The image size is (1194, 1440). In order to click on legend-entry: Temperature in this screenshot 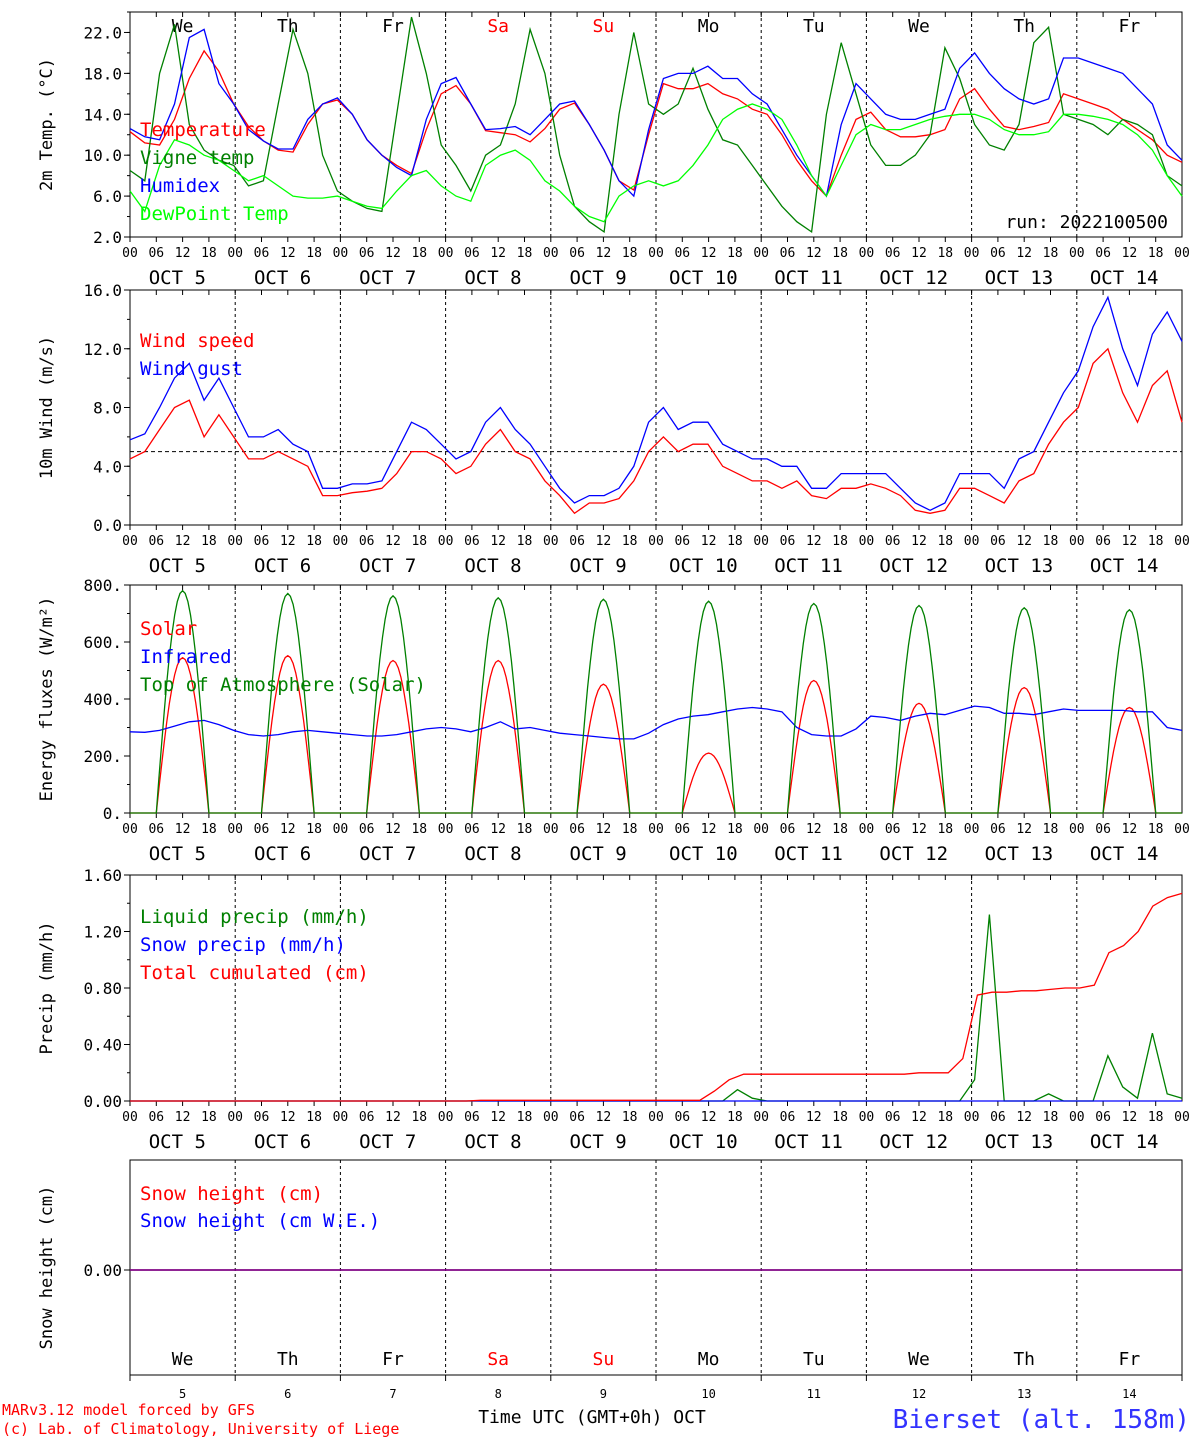, I will do `click(203, 130)`.